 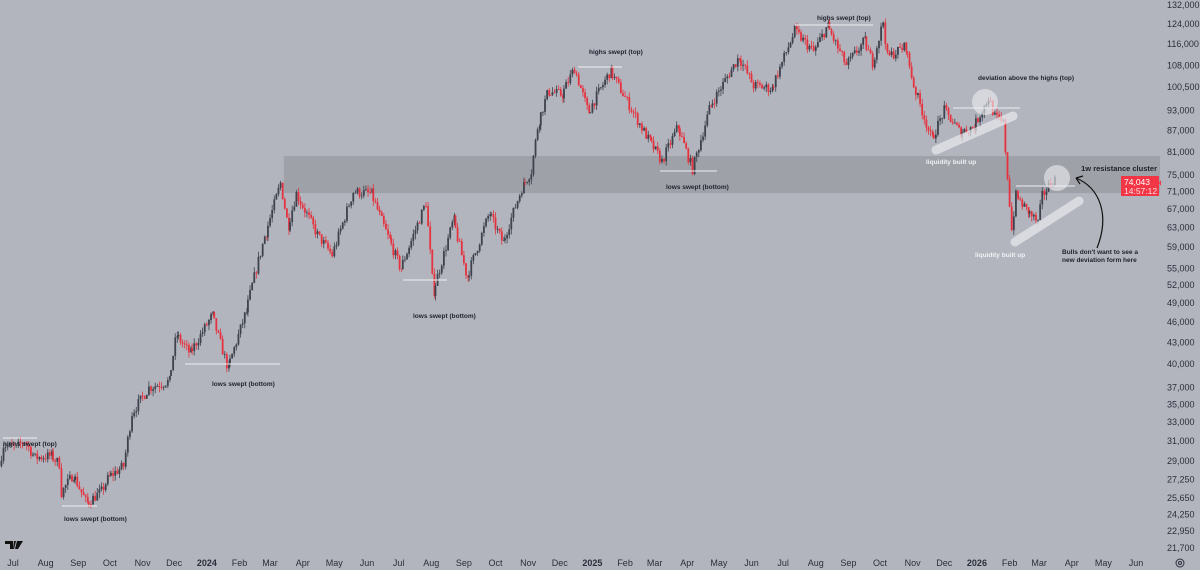 I want to click on x-tick-label: Aug, so click(x=816, y=563).